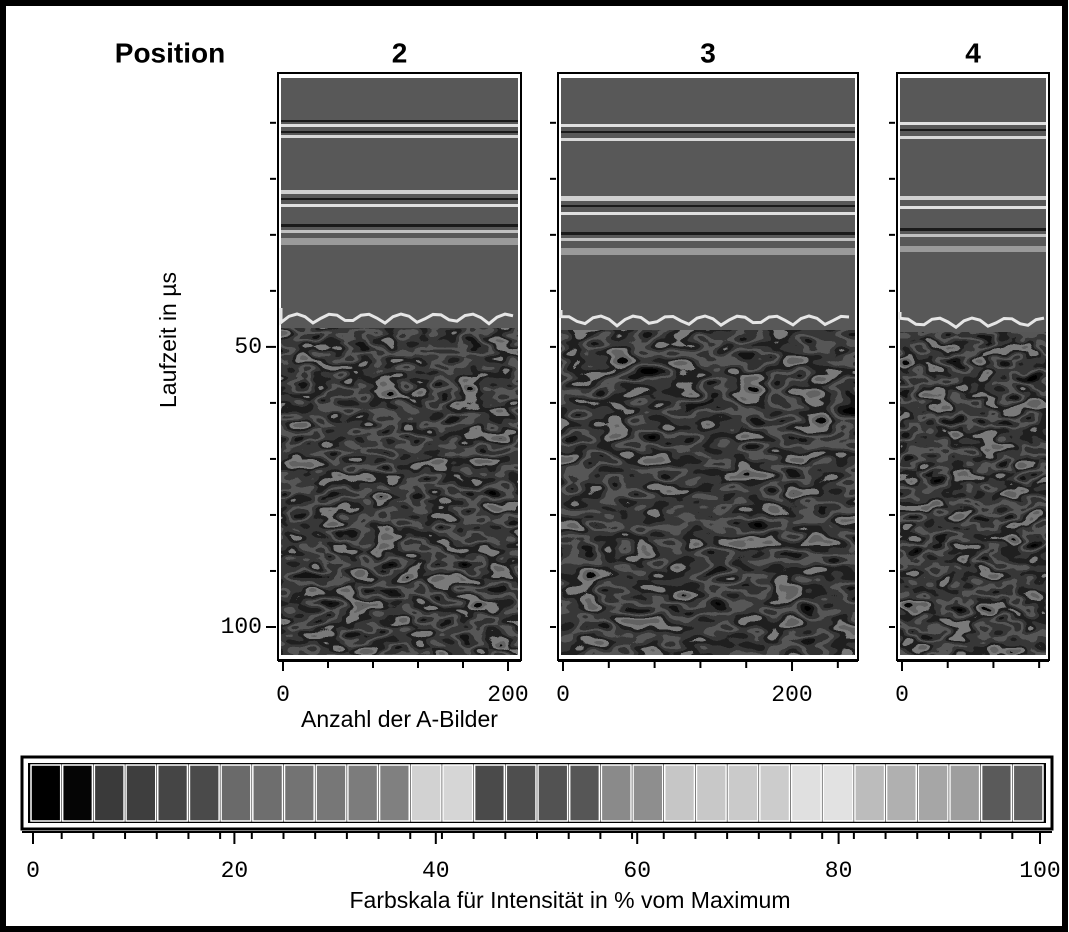 The height and width of the screenshot is (932, 1069). Describe the element at coordinates (399, 719) in the screenshot. I see `x-axis-label: Anzahl der A-Bilder` at that location.